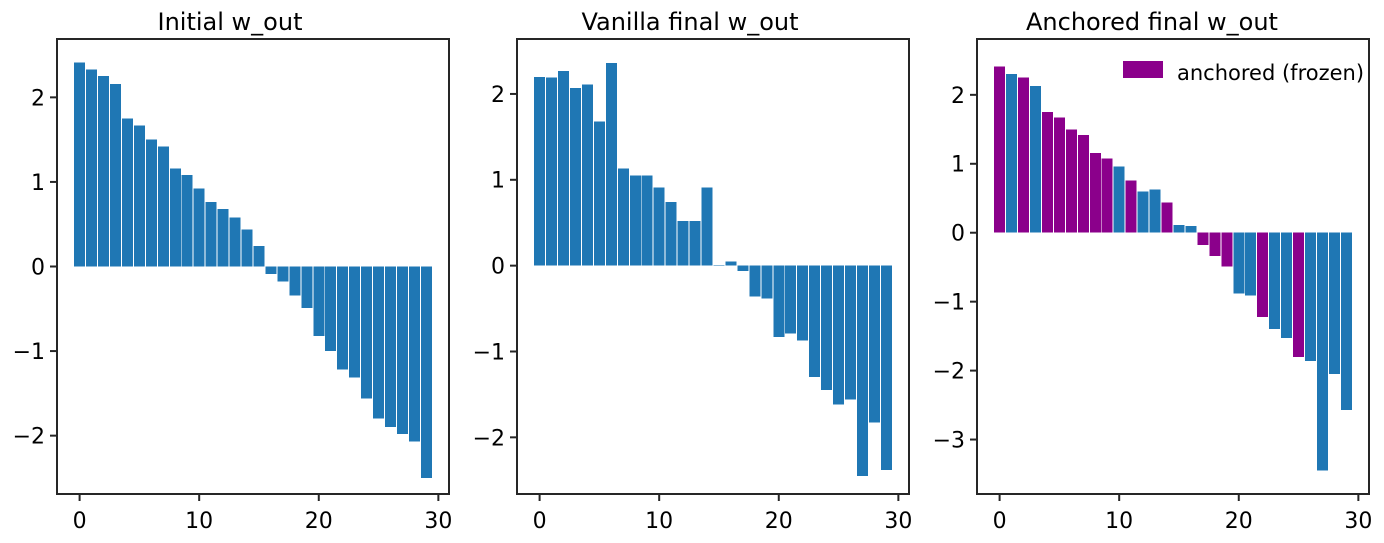 The width and height of the screenshot is (1384, 543). I want to click on y-tick-label: −3, so click(949, 440).